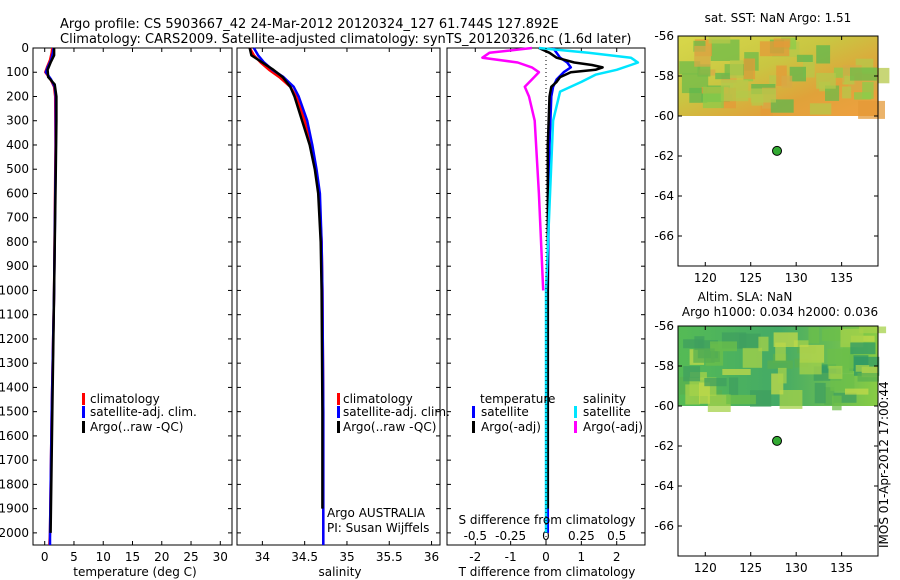 The width and height of the screenshot is (900, 580). I want to click on y-tick-label: -62, so click(664, 446).